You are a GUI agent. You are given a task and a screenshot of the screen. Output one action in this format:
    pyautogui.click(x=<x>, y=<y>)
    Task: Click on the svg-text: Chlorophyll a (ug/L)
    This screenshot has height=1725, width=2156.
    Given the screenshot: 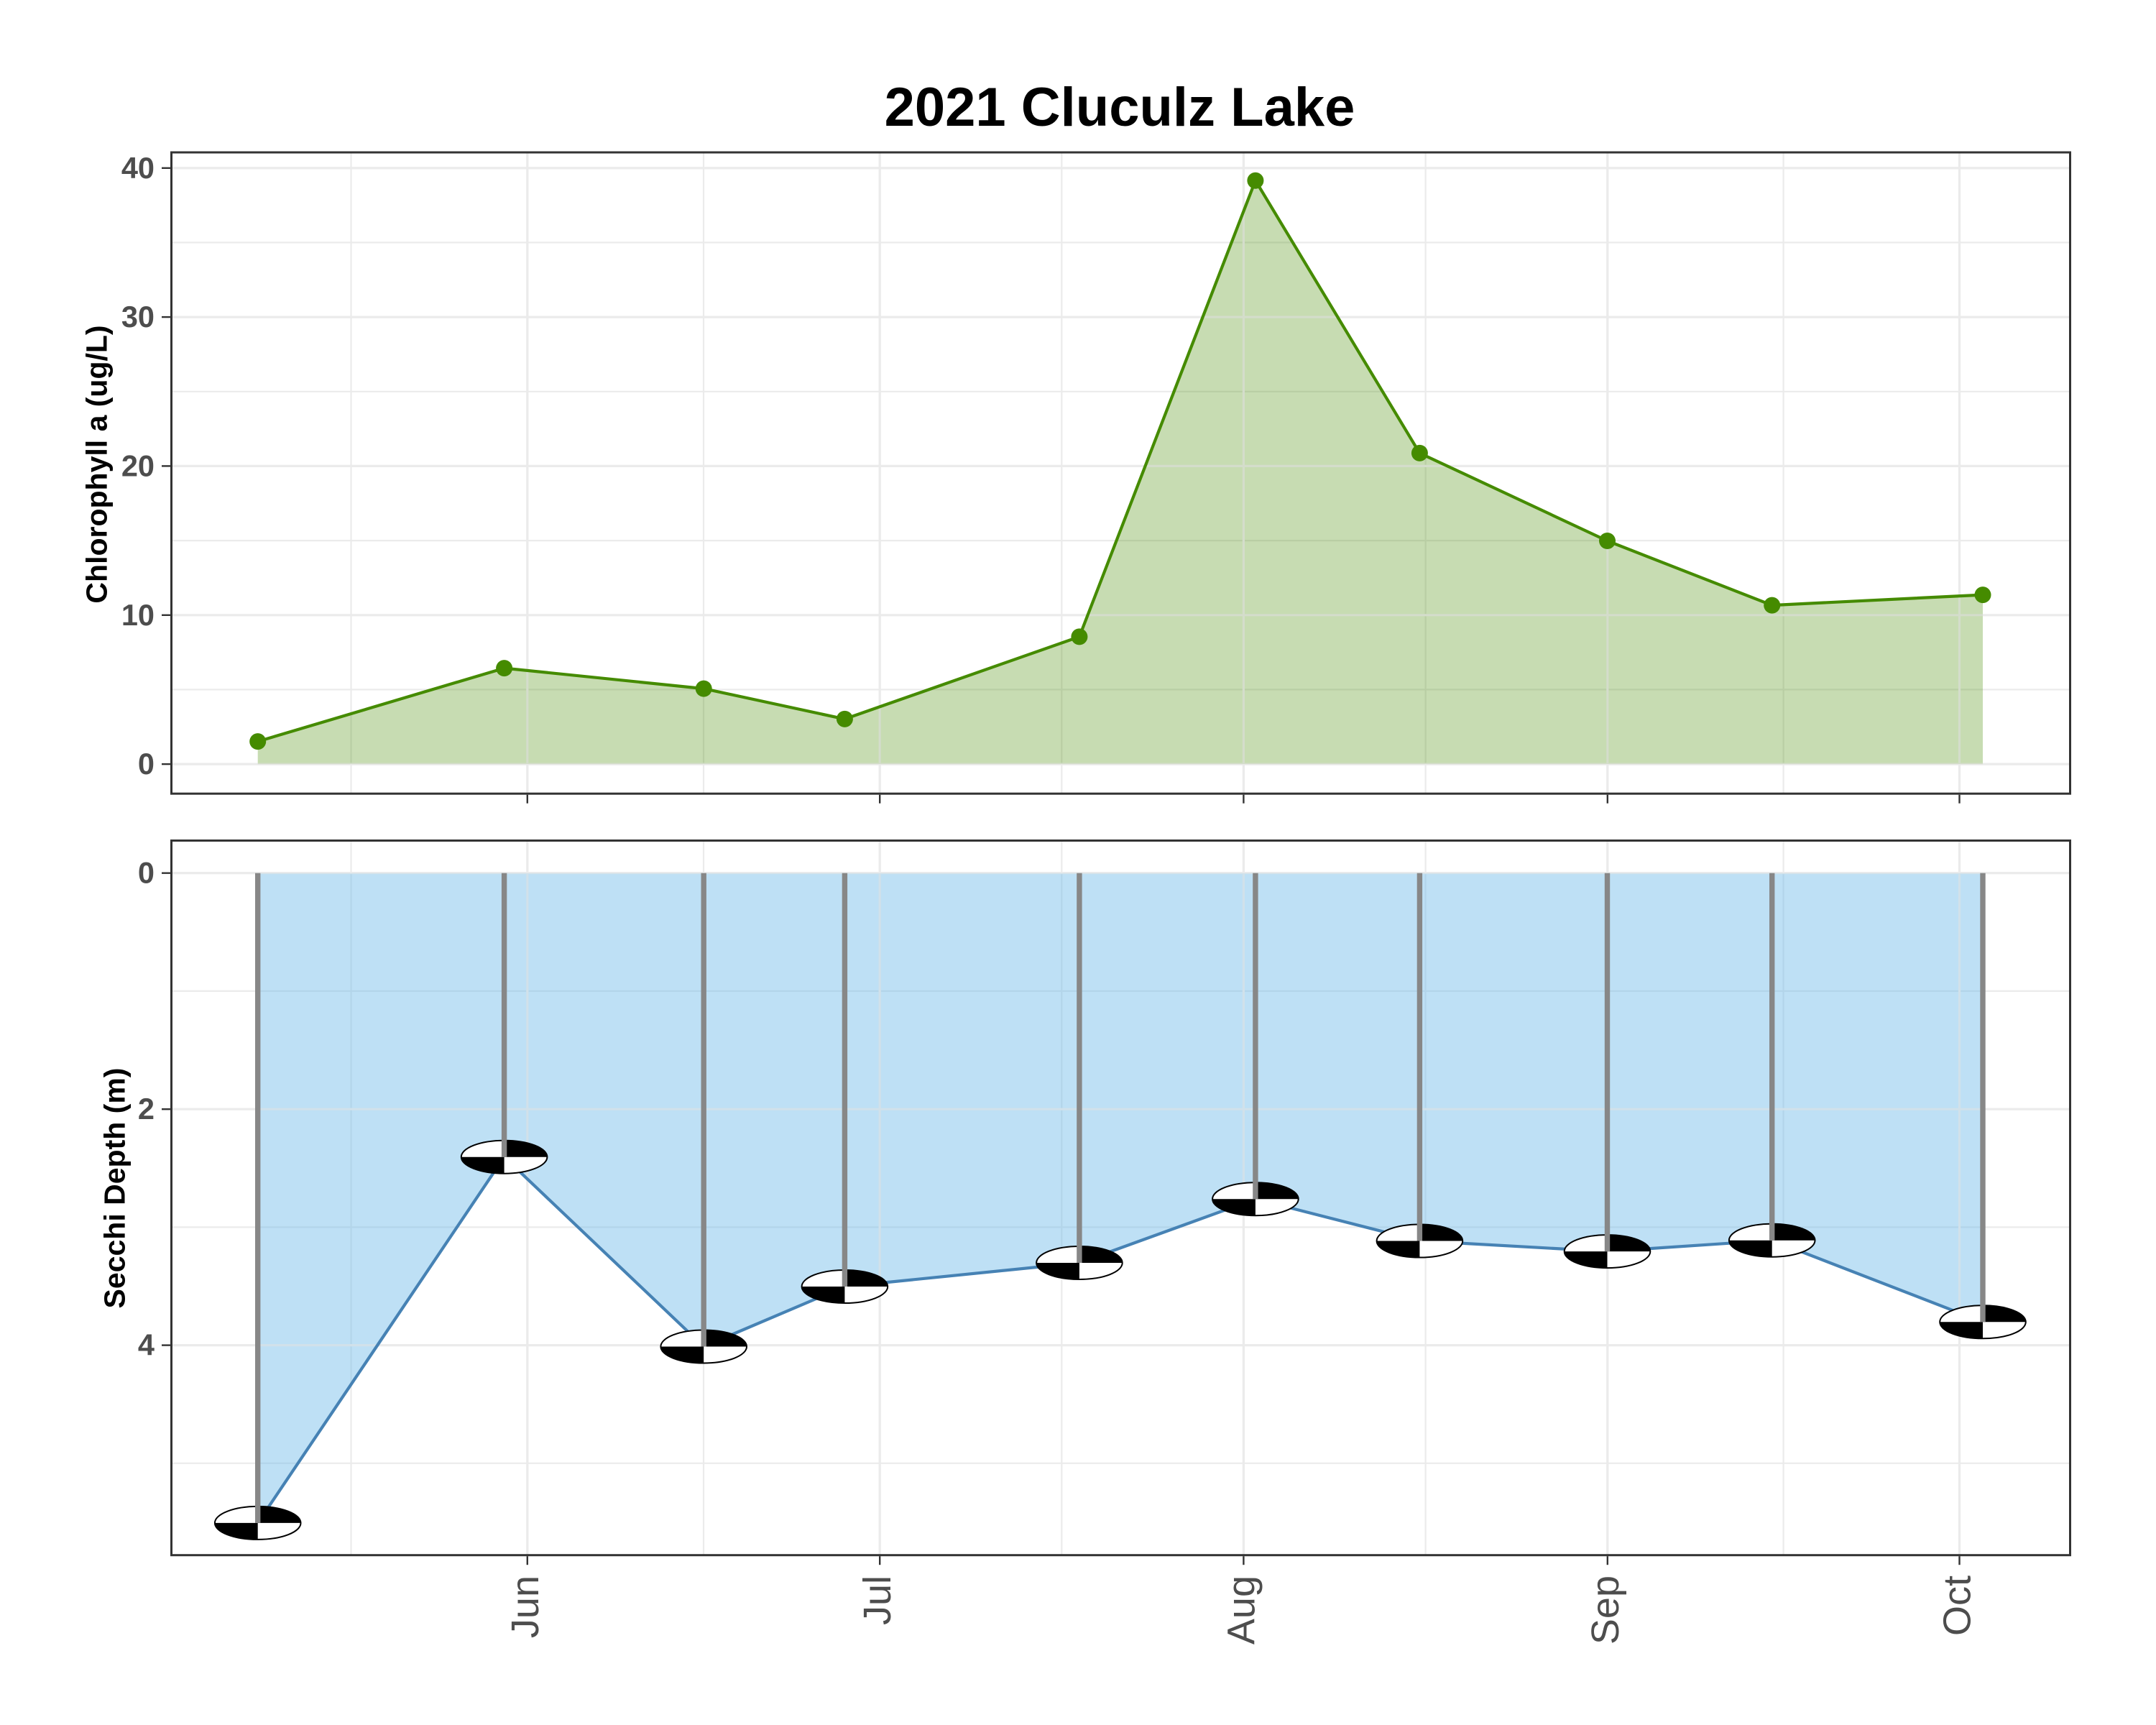 What is the action you would take?
    pyautogui.click(x=97, y=464)
    